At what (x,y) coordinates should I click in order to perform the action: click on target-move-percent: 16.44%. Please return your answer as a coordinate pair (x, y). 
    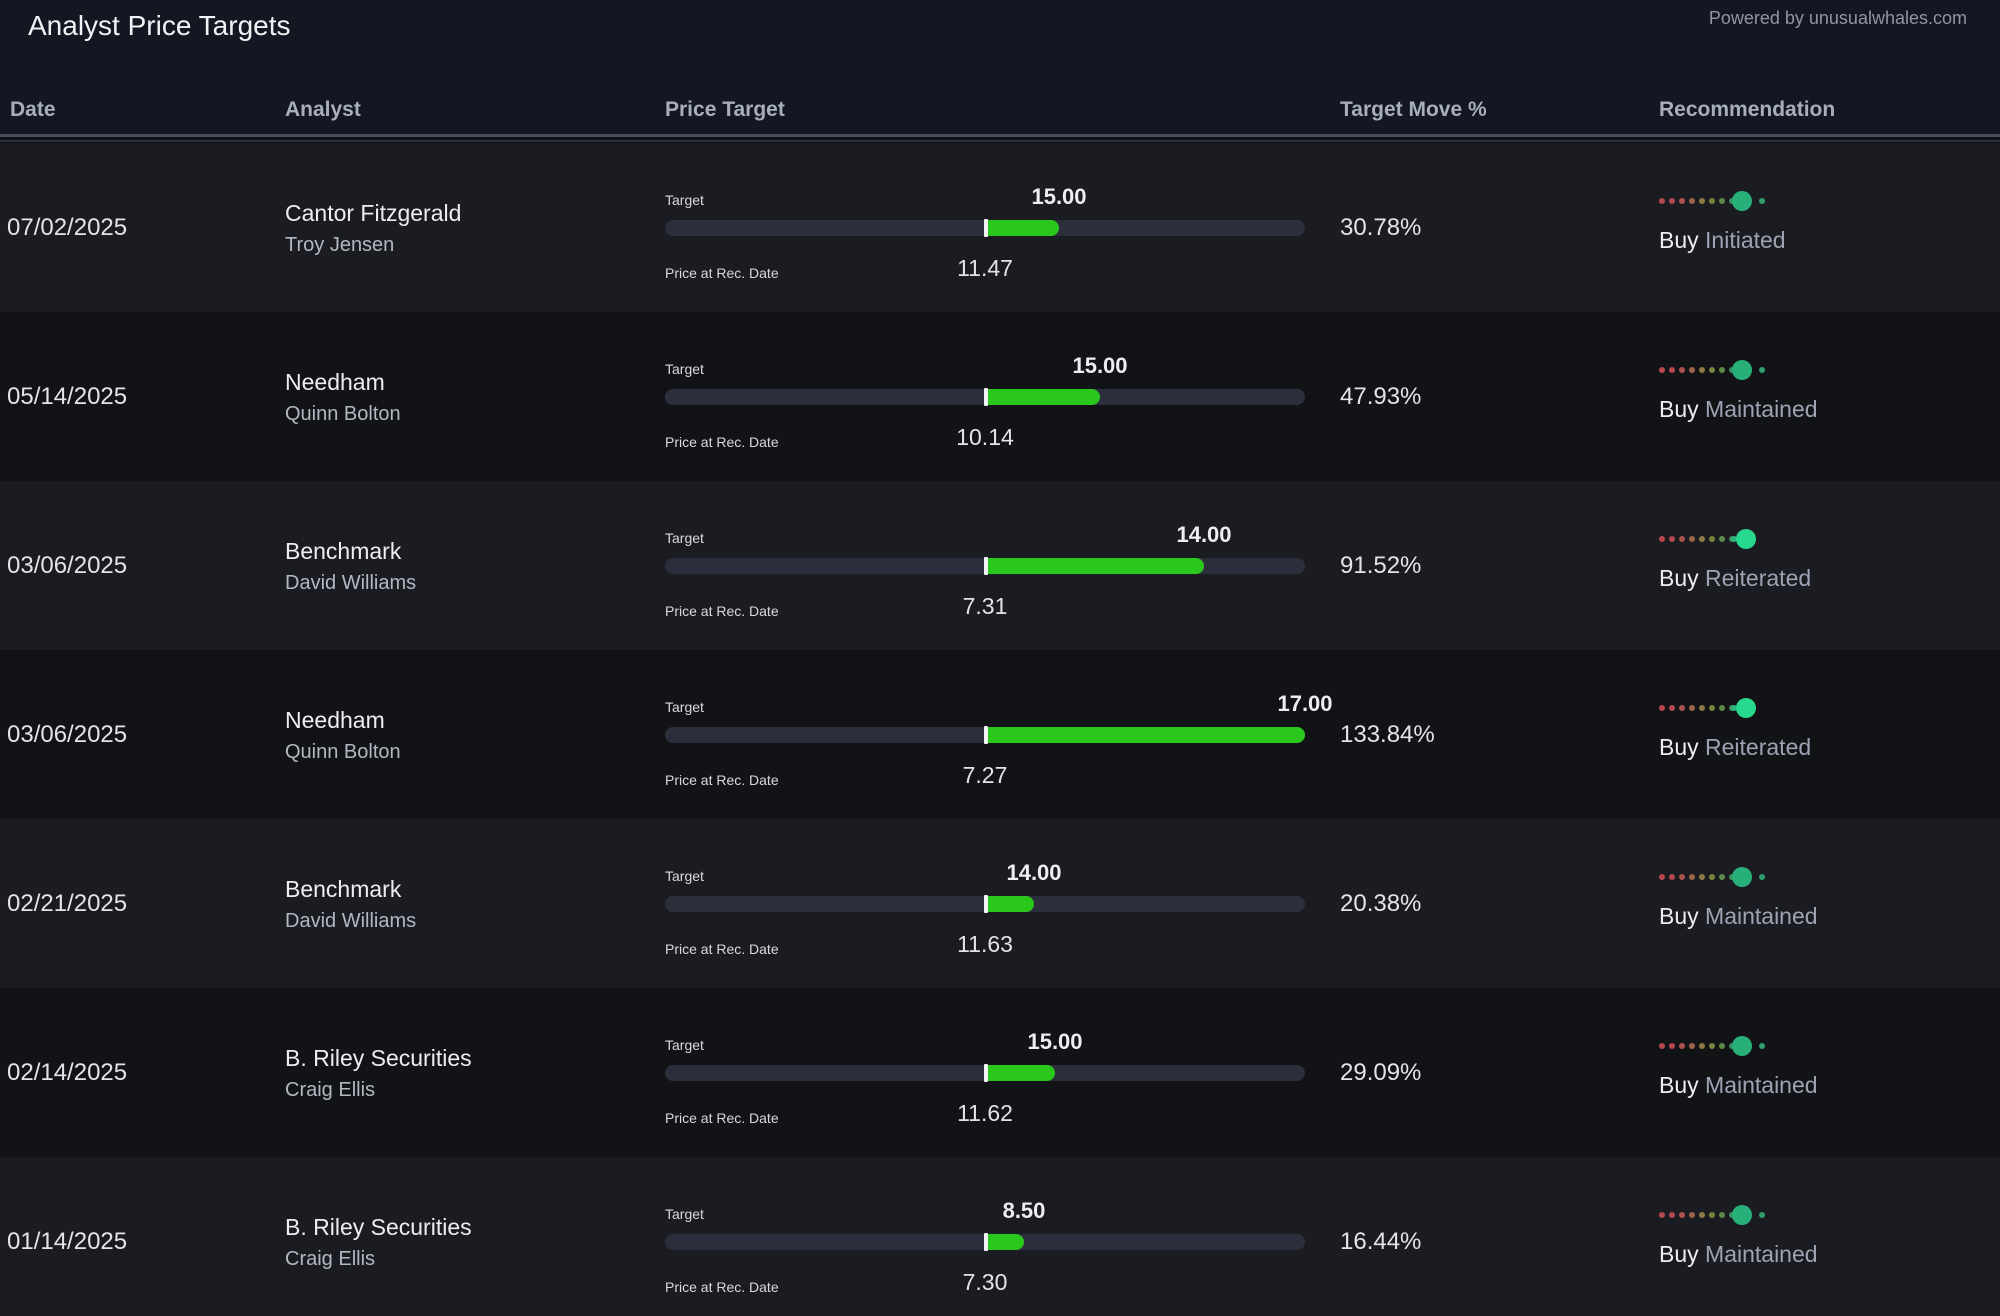
    Looking at the image, I should click on (1381, 1241).